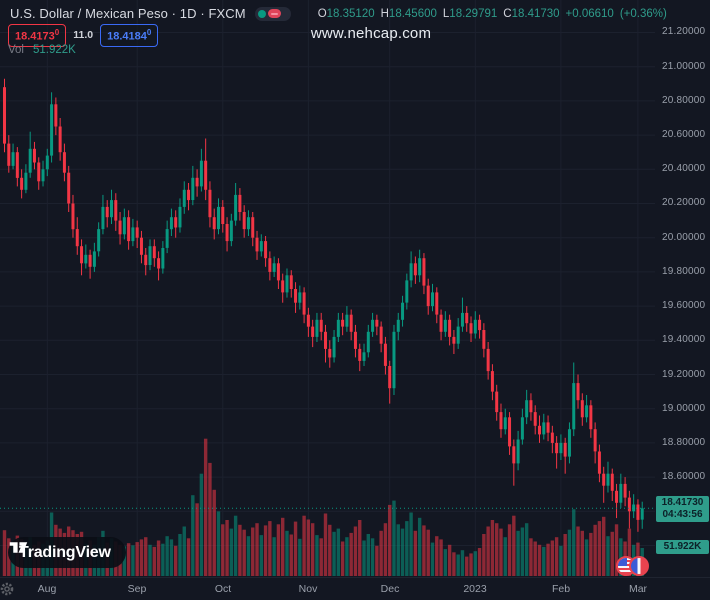 This screenshot has height=600, width=710. What do you see at coordinates (639, 566) in the screenshot?
I see `flag-event-icon` at bounding box center [639, 566].